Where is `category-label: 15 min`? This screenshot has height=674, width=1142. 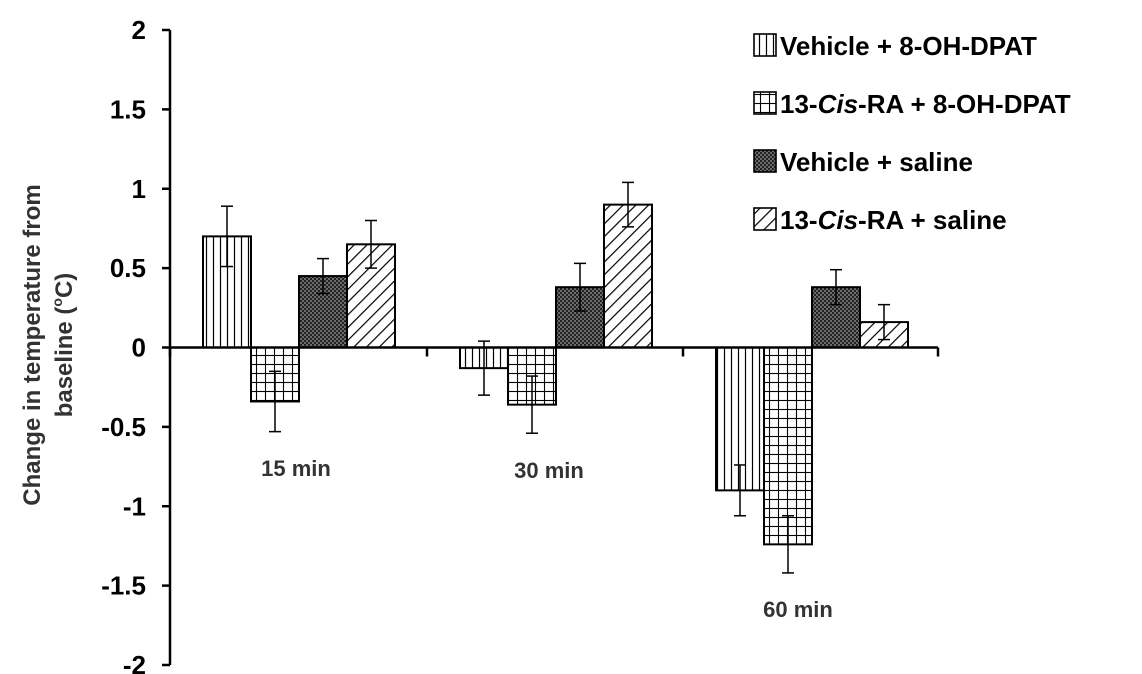 category-label: 15 min is located at coordinates (296, 468).